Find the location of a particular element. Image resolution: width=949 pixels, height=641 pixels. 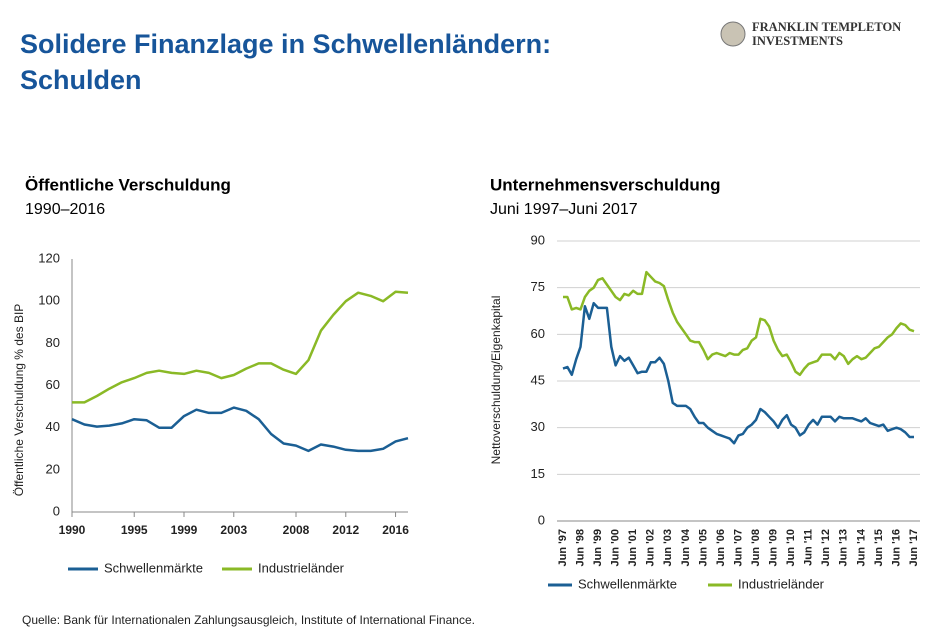

y-tick-label: 20 is located at coordinates (53, 468).